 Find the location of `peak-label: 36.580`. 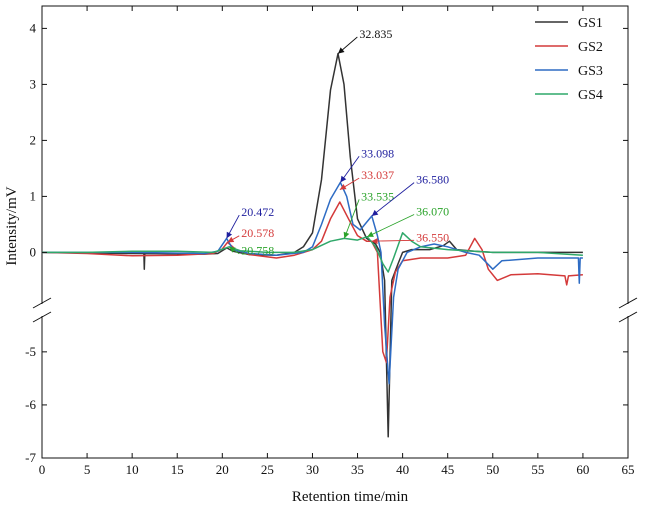

peak-label: 36.580 is located at coordinates (432, 180).